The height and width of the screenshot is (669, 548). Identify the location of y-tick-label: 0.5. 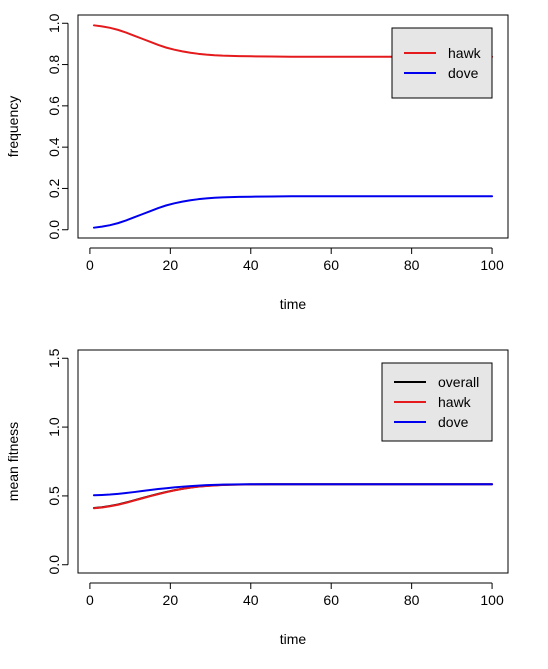
(54, 496).